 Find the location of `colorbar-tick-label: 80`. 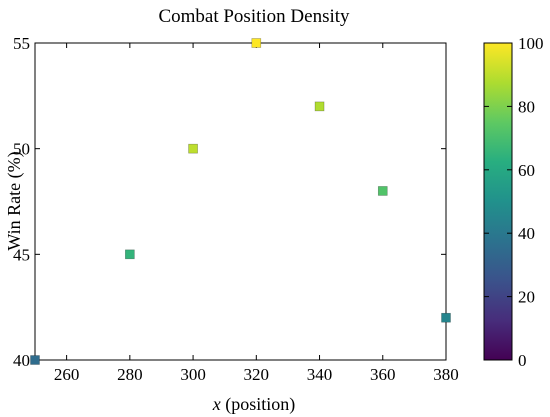

colorbar-tick-label: 80 is located at coordinates (526, 106).